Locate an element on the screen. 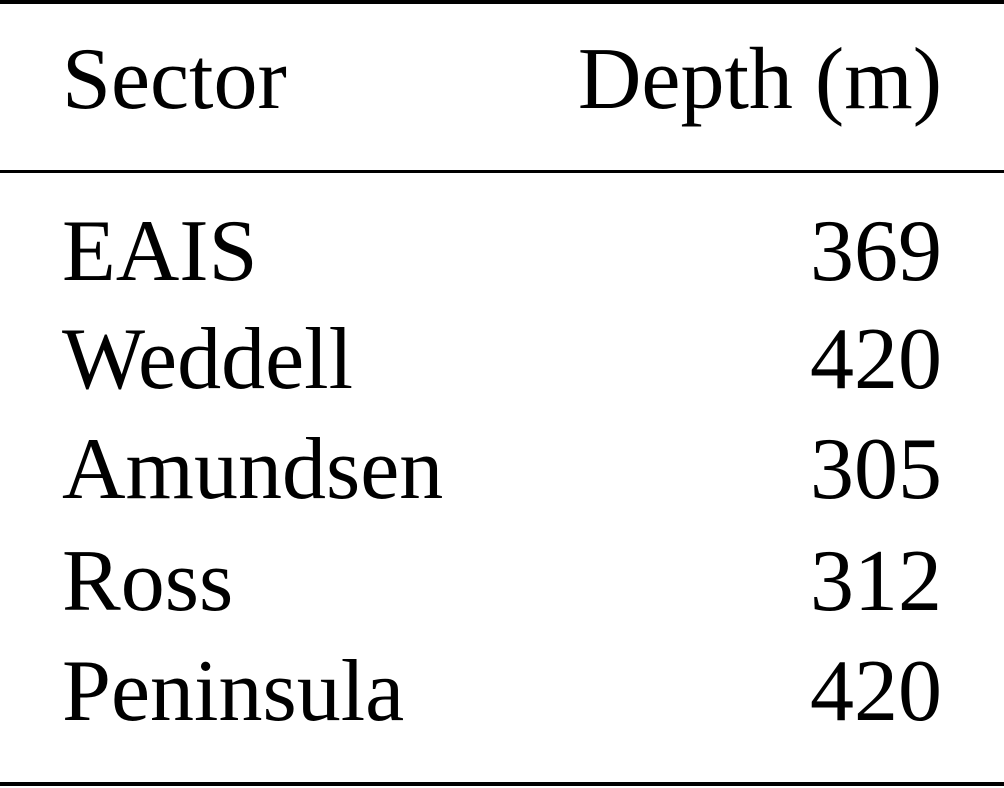  depth-cell: 312 is located at coordinates (876, 581).